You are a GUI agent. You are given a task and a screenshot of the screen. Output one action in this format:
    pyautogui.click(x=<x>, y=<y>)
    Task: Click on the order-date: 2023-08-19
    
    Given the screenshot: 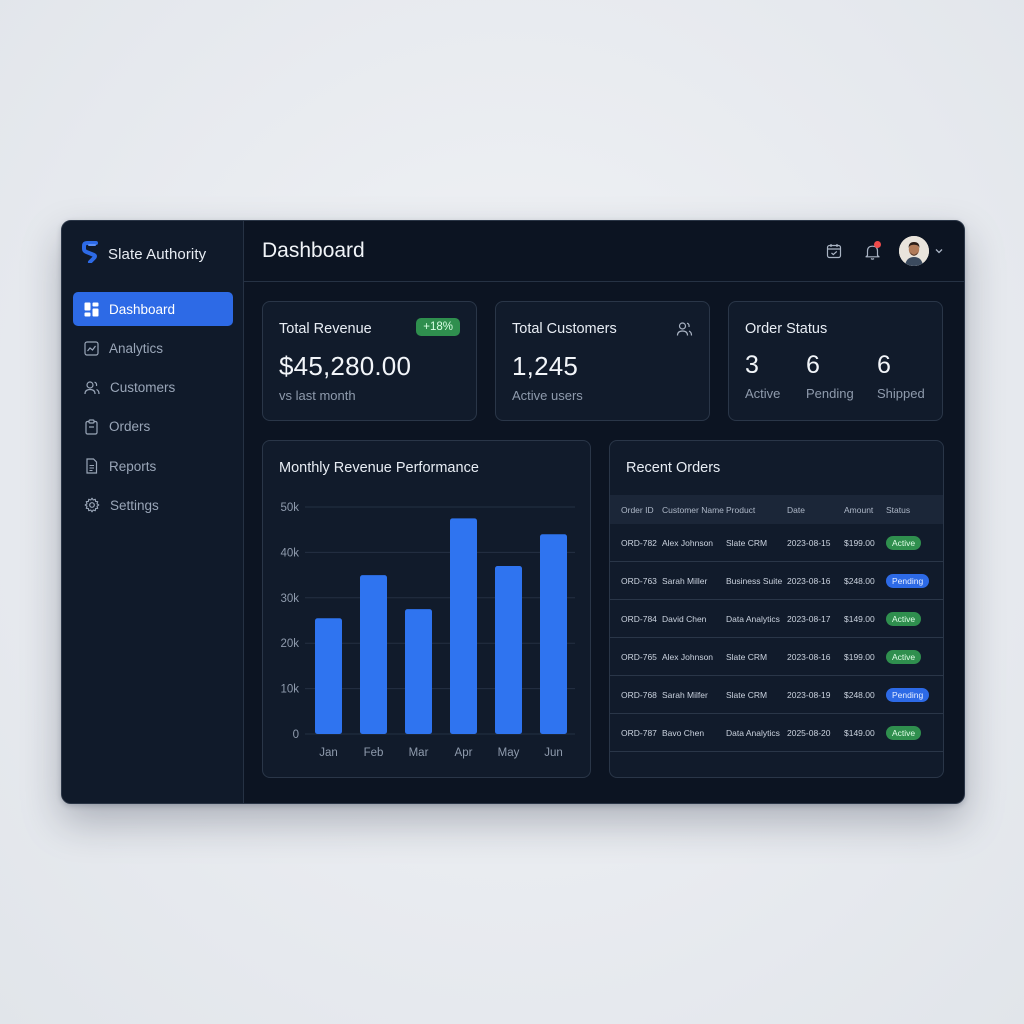 What is the action you would take?
    pyautogui.click(x=809, y=694)
    